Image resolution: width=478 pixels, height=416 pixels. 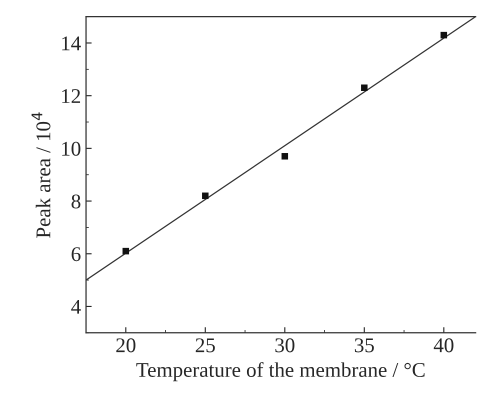 What do you see at coordinates (364, 345) in the screenshot?
I see `x-tick-label: 35` at bounding box center [364, 345].